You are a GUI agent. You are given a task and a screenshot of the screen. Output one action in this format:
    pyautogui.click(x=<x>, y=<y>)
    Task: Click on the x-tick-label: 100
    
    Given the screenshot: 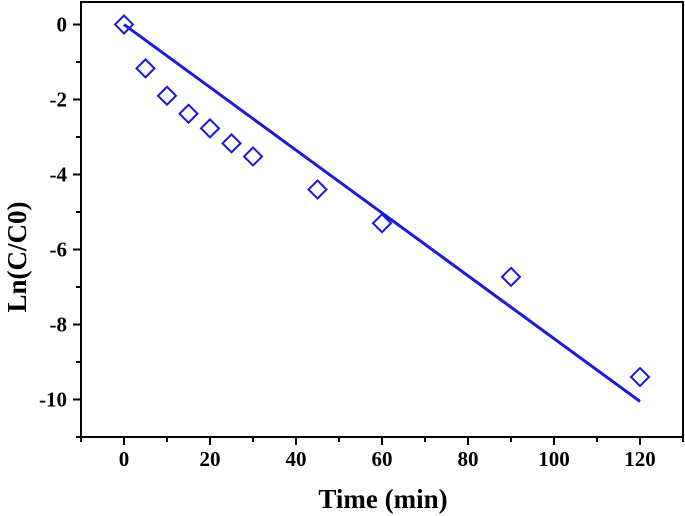 What is the action you would take?
    pyautogui.click(x=554, y=459)
    